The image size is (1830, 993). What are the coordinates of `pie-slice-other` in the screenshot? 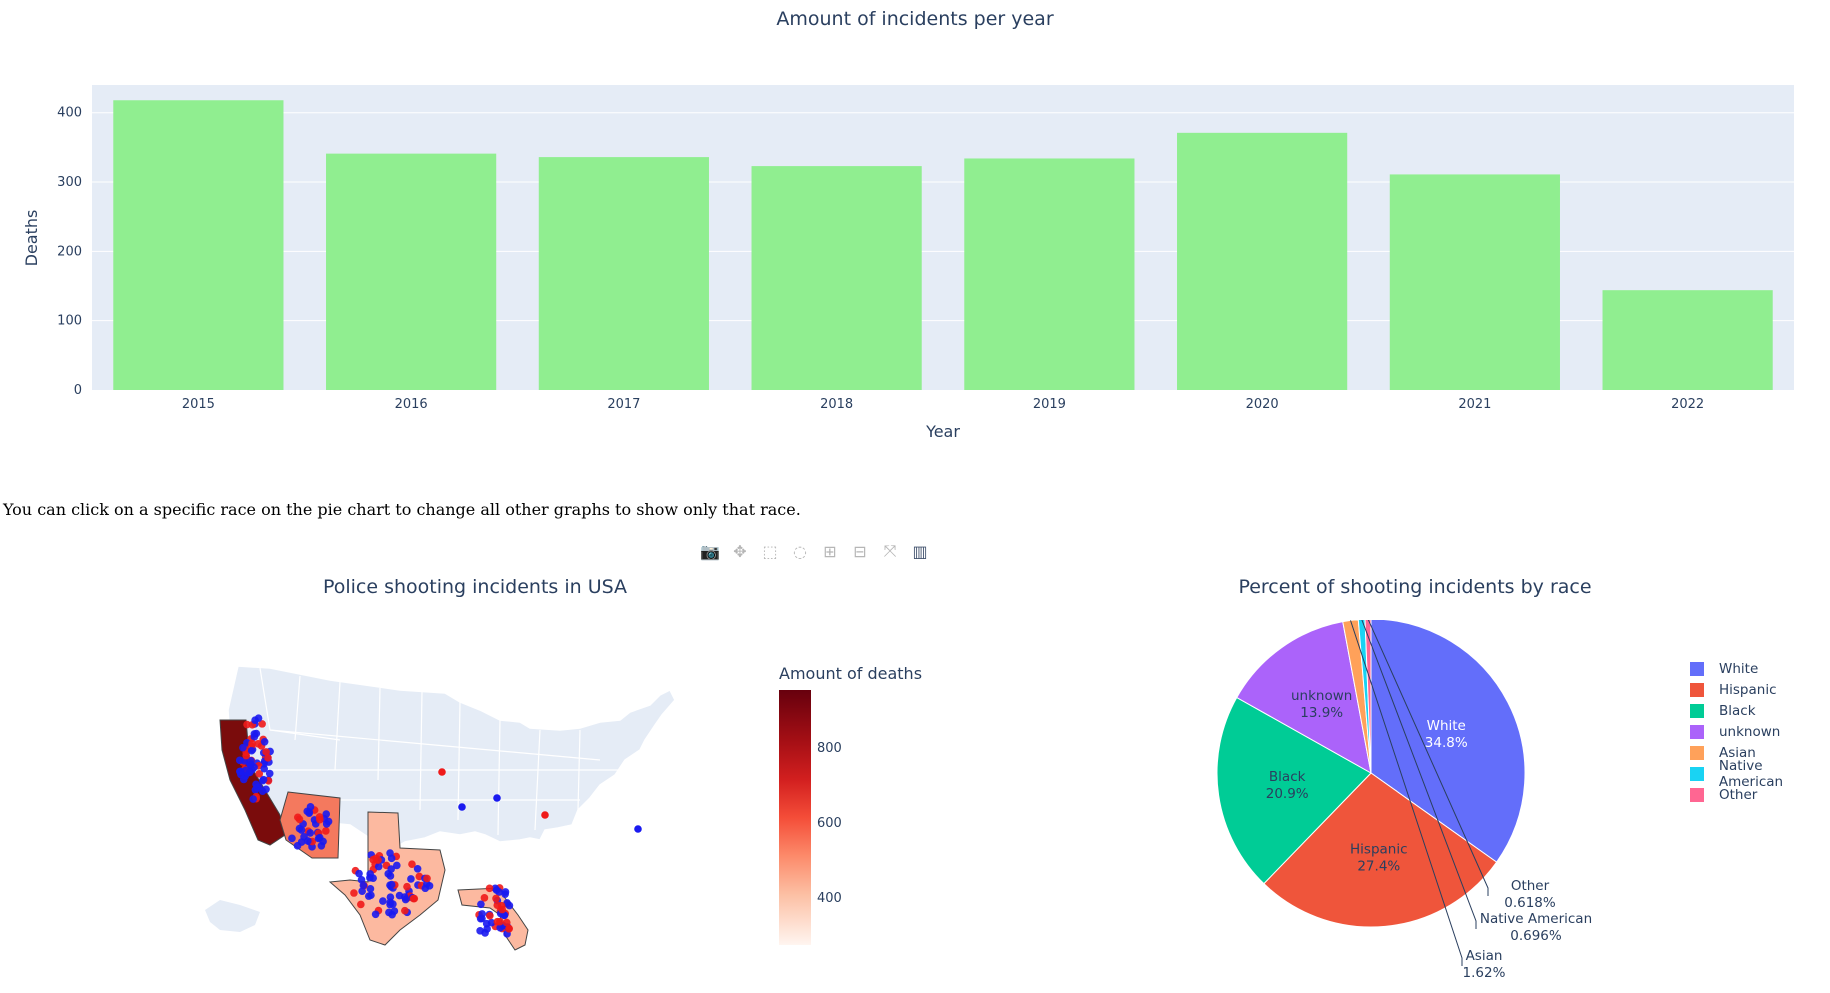 It's located at (1368, 697).